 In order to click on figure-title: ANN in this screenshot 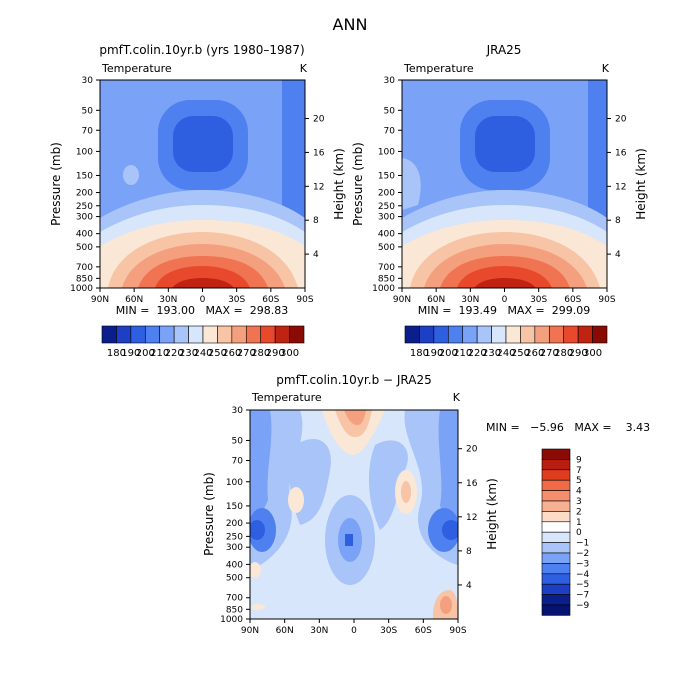, I will do `click(350, 24)`.